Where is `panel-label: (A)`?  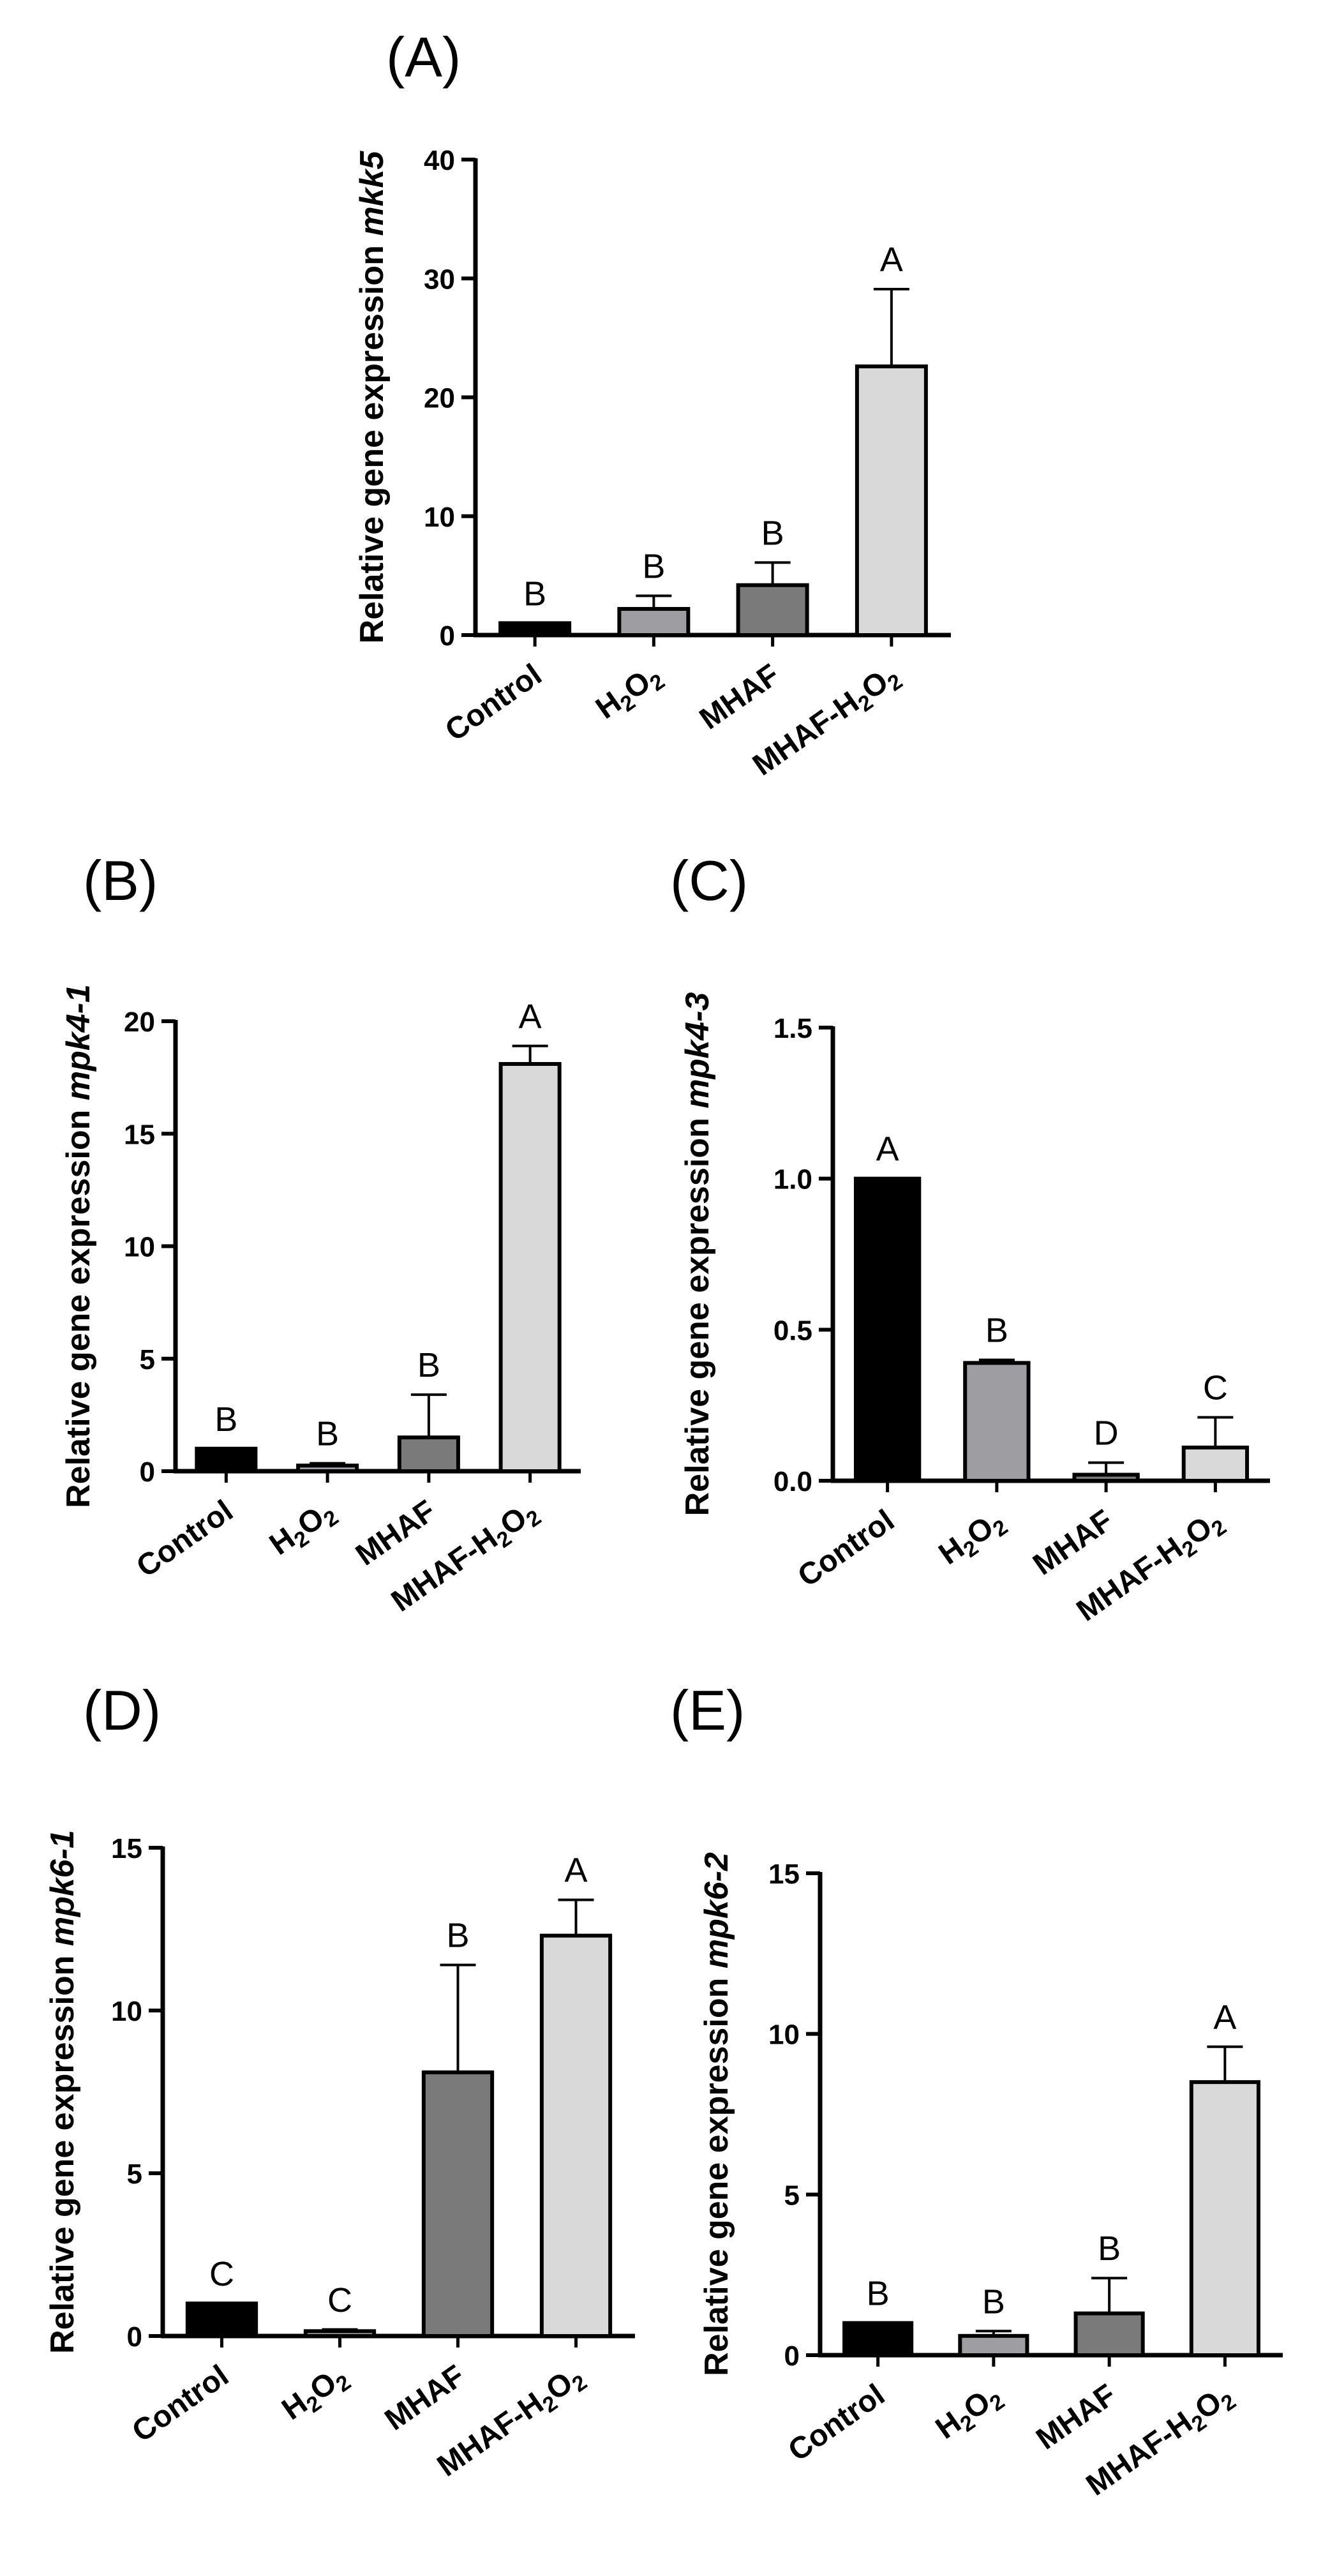 panel-label: (A) is located at coordinates (423, 57).